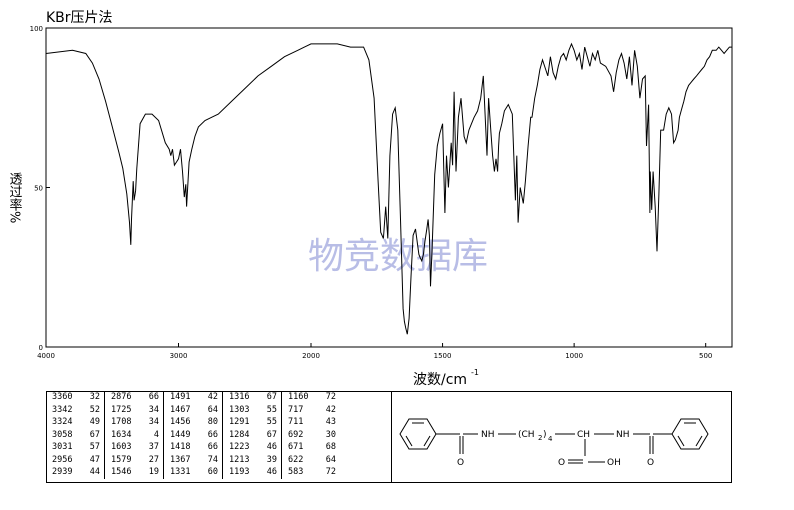  I want to click on peak-row: 1456 80, so click(194, 422).